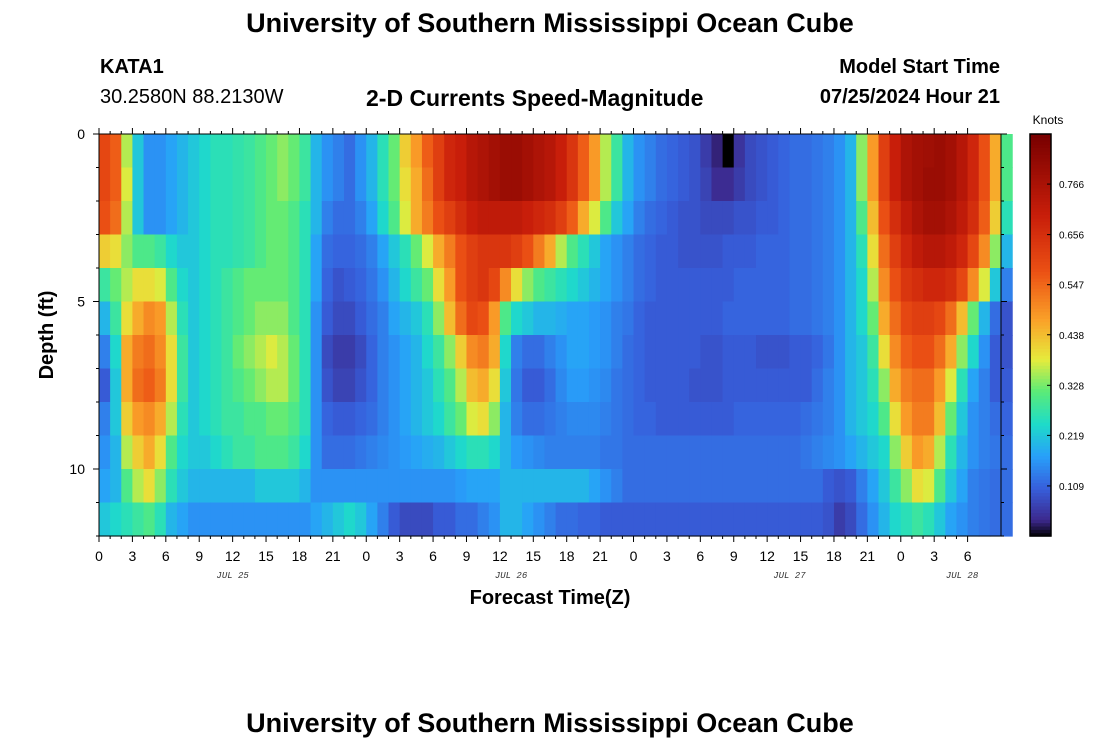 The width and height of the screenshot is (1100, 750). What do you see at coordinates (500, 556) in the screenshot?
I see `x-tick-label: 12` at bounding box center [500, 556].